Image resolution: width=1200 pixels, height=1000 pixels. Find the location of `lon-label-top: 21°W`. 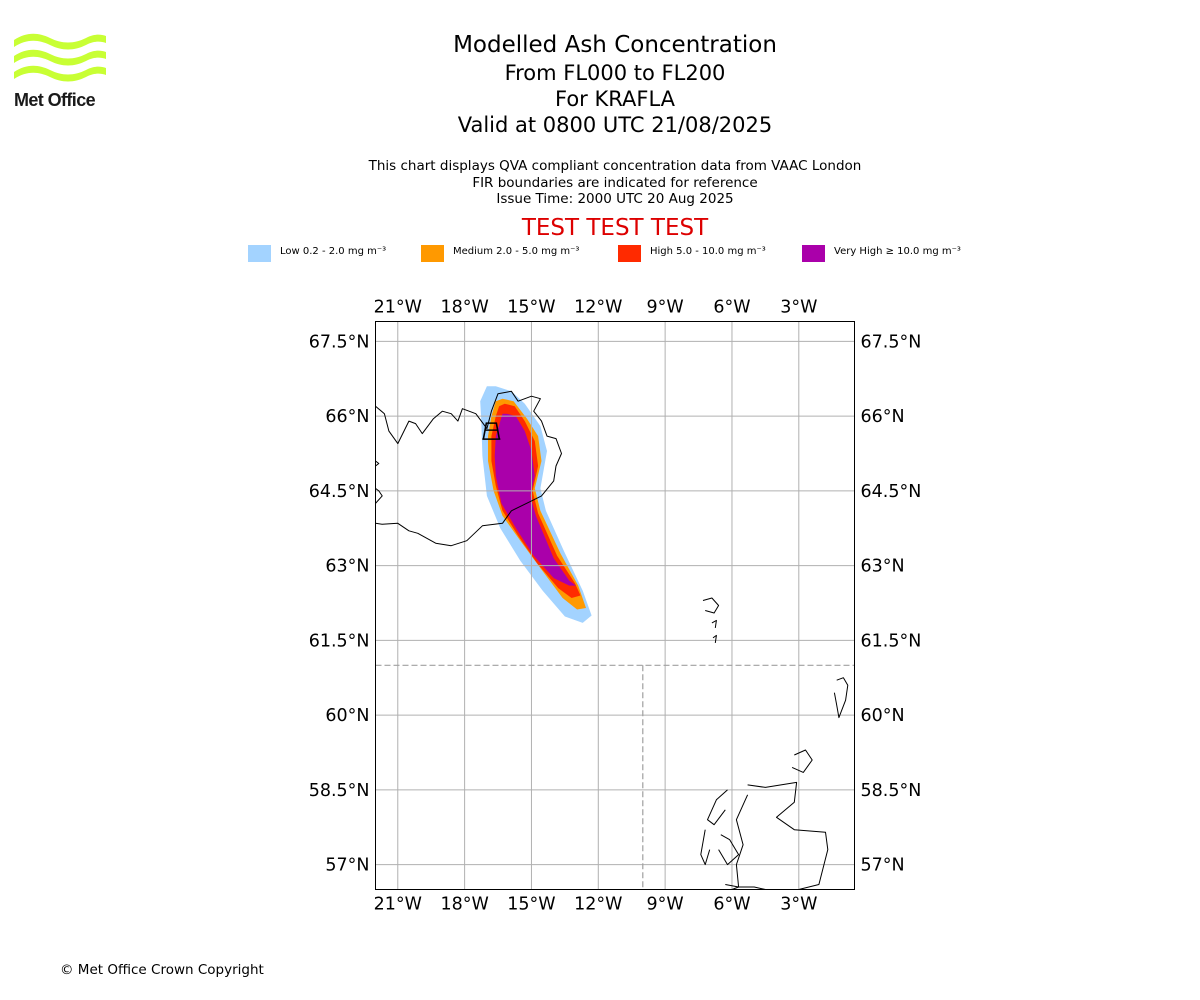

lon-label-top: 21°W is located at coordinates (398, 308).